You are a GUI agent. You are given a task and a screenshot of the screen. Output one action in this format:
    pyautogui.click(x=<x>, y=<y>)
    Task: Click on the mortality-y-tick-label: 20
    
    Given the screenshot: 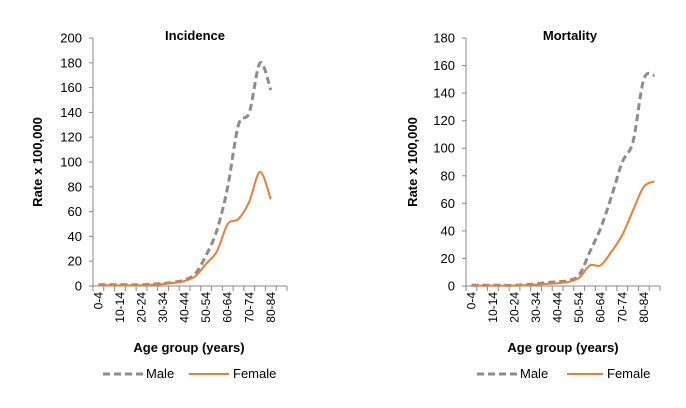 What is the action you would take?
    pyautogui.click(x=448, y=258)
    